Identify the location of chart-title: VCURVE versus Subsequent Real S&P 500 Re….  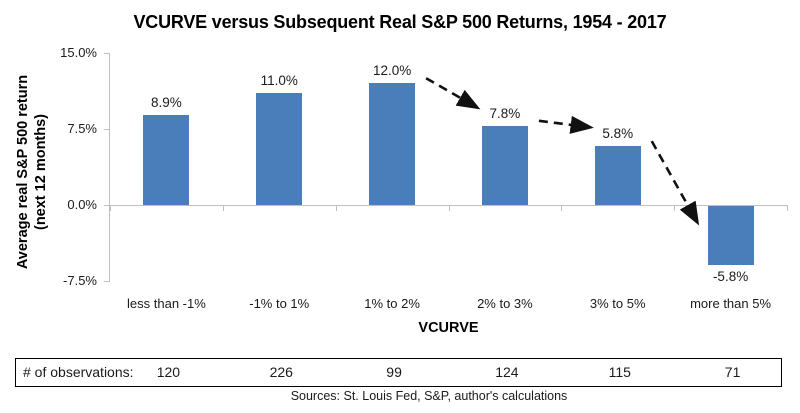
(400, 22).